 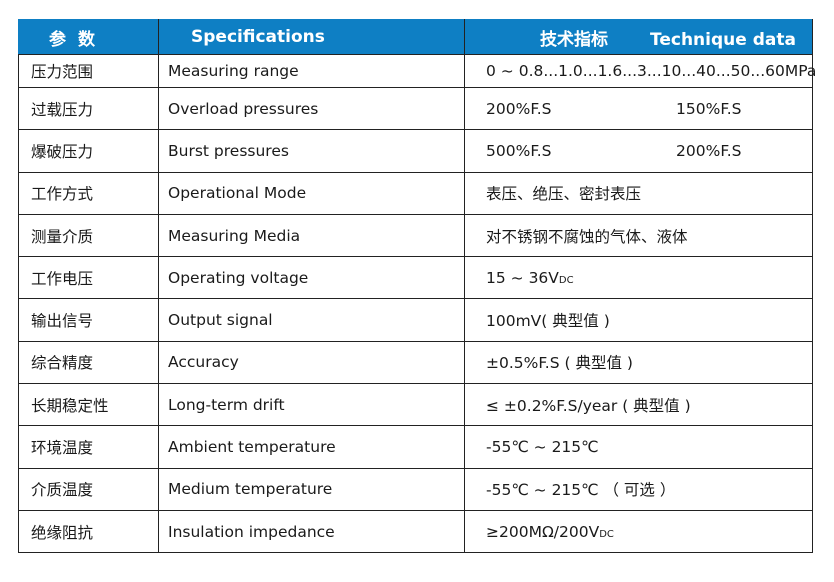 I want to click on table-row: 测量介质 Measuring Media 对不锈钢不腐蚀的气体、液体, so click(x=415, y=235).